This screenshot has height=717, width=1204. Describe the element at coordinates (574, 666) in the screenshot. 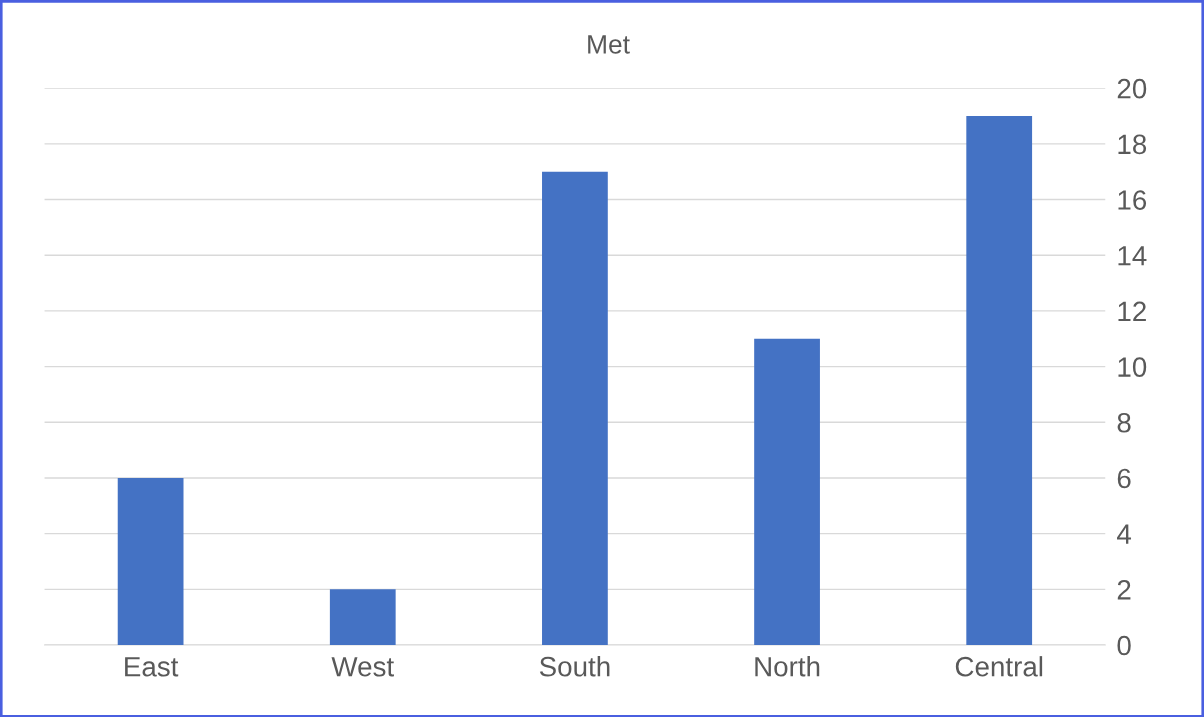

I see `x-tick-label: South` at that location.